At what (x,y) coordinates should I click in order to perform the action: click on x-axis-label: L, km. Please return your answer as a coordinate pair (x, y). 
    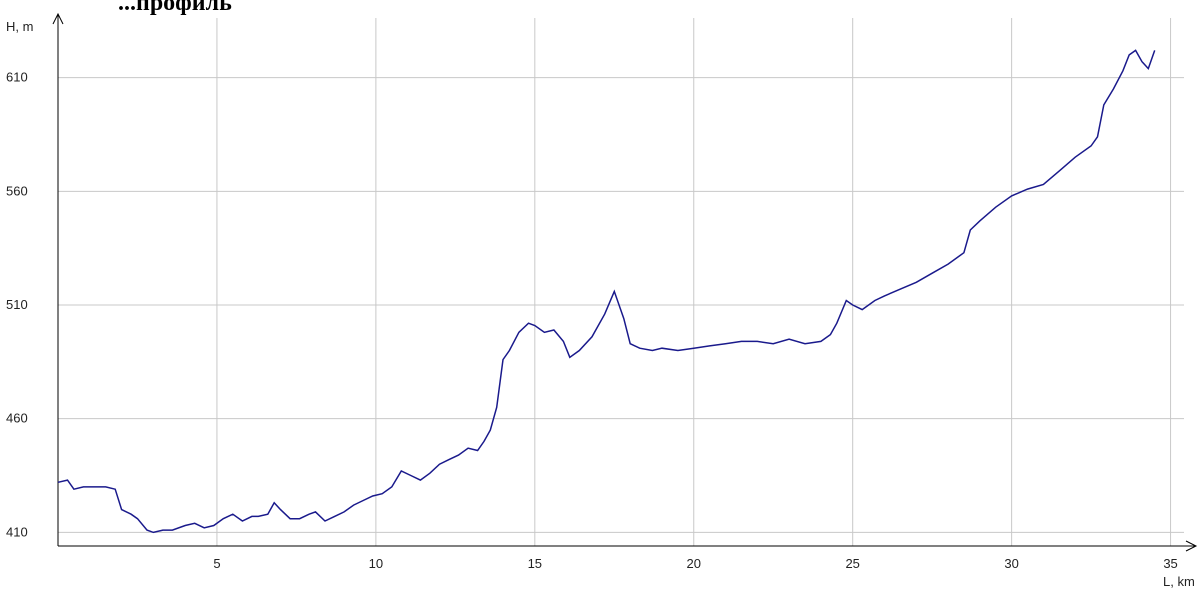
    Looking at the image, I should click on (1179, 581).